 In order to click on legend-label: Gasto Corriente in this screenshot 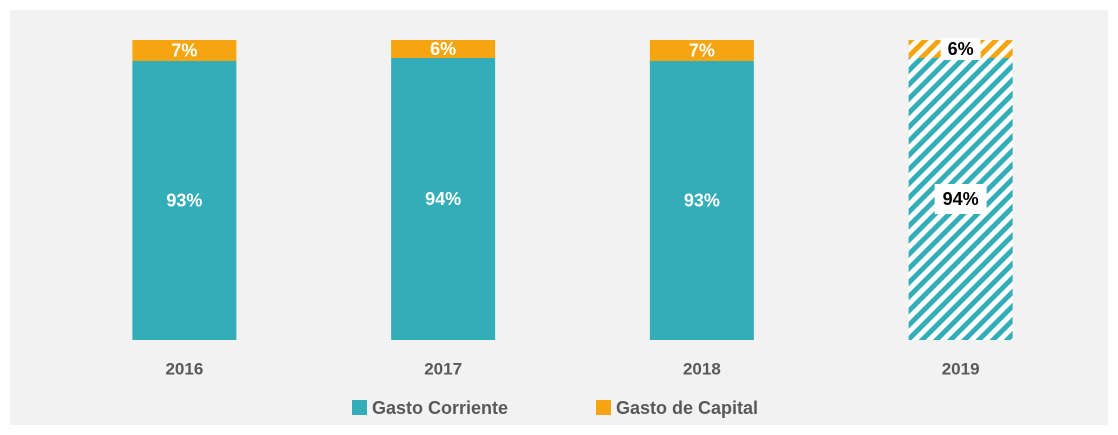, I will do `click(440, 408)`.